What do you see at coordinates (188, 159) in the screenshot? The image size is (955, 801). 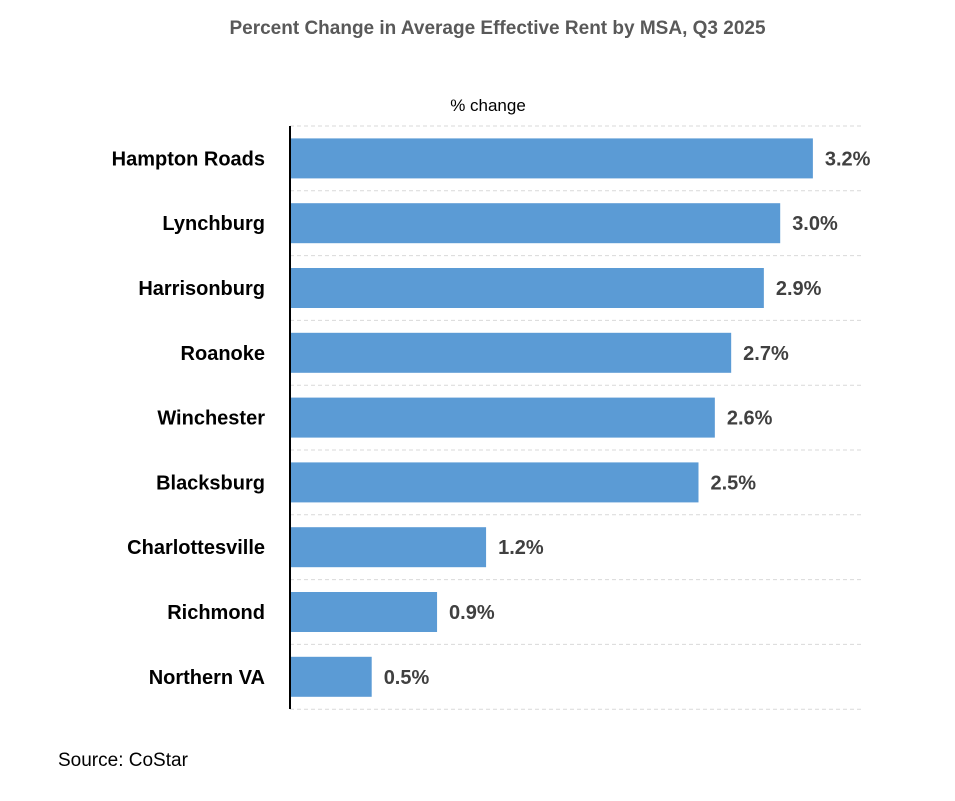 I see `category-label: Hampton Roads` at bounding box center [188, 159].